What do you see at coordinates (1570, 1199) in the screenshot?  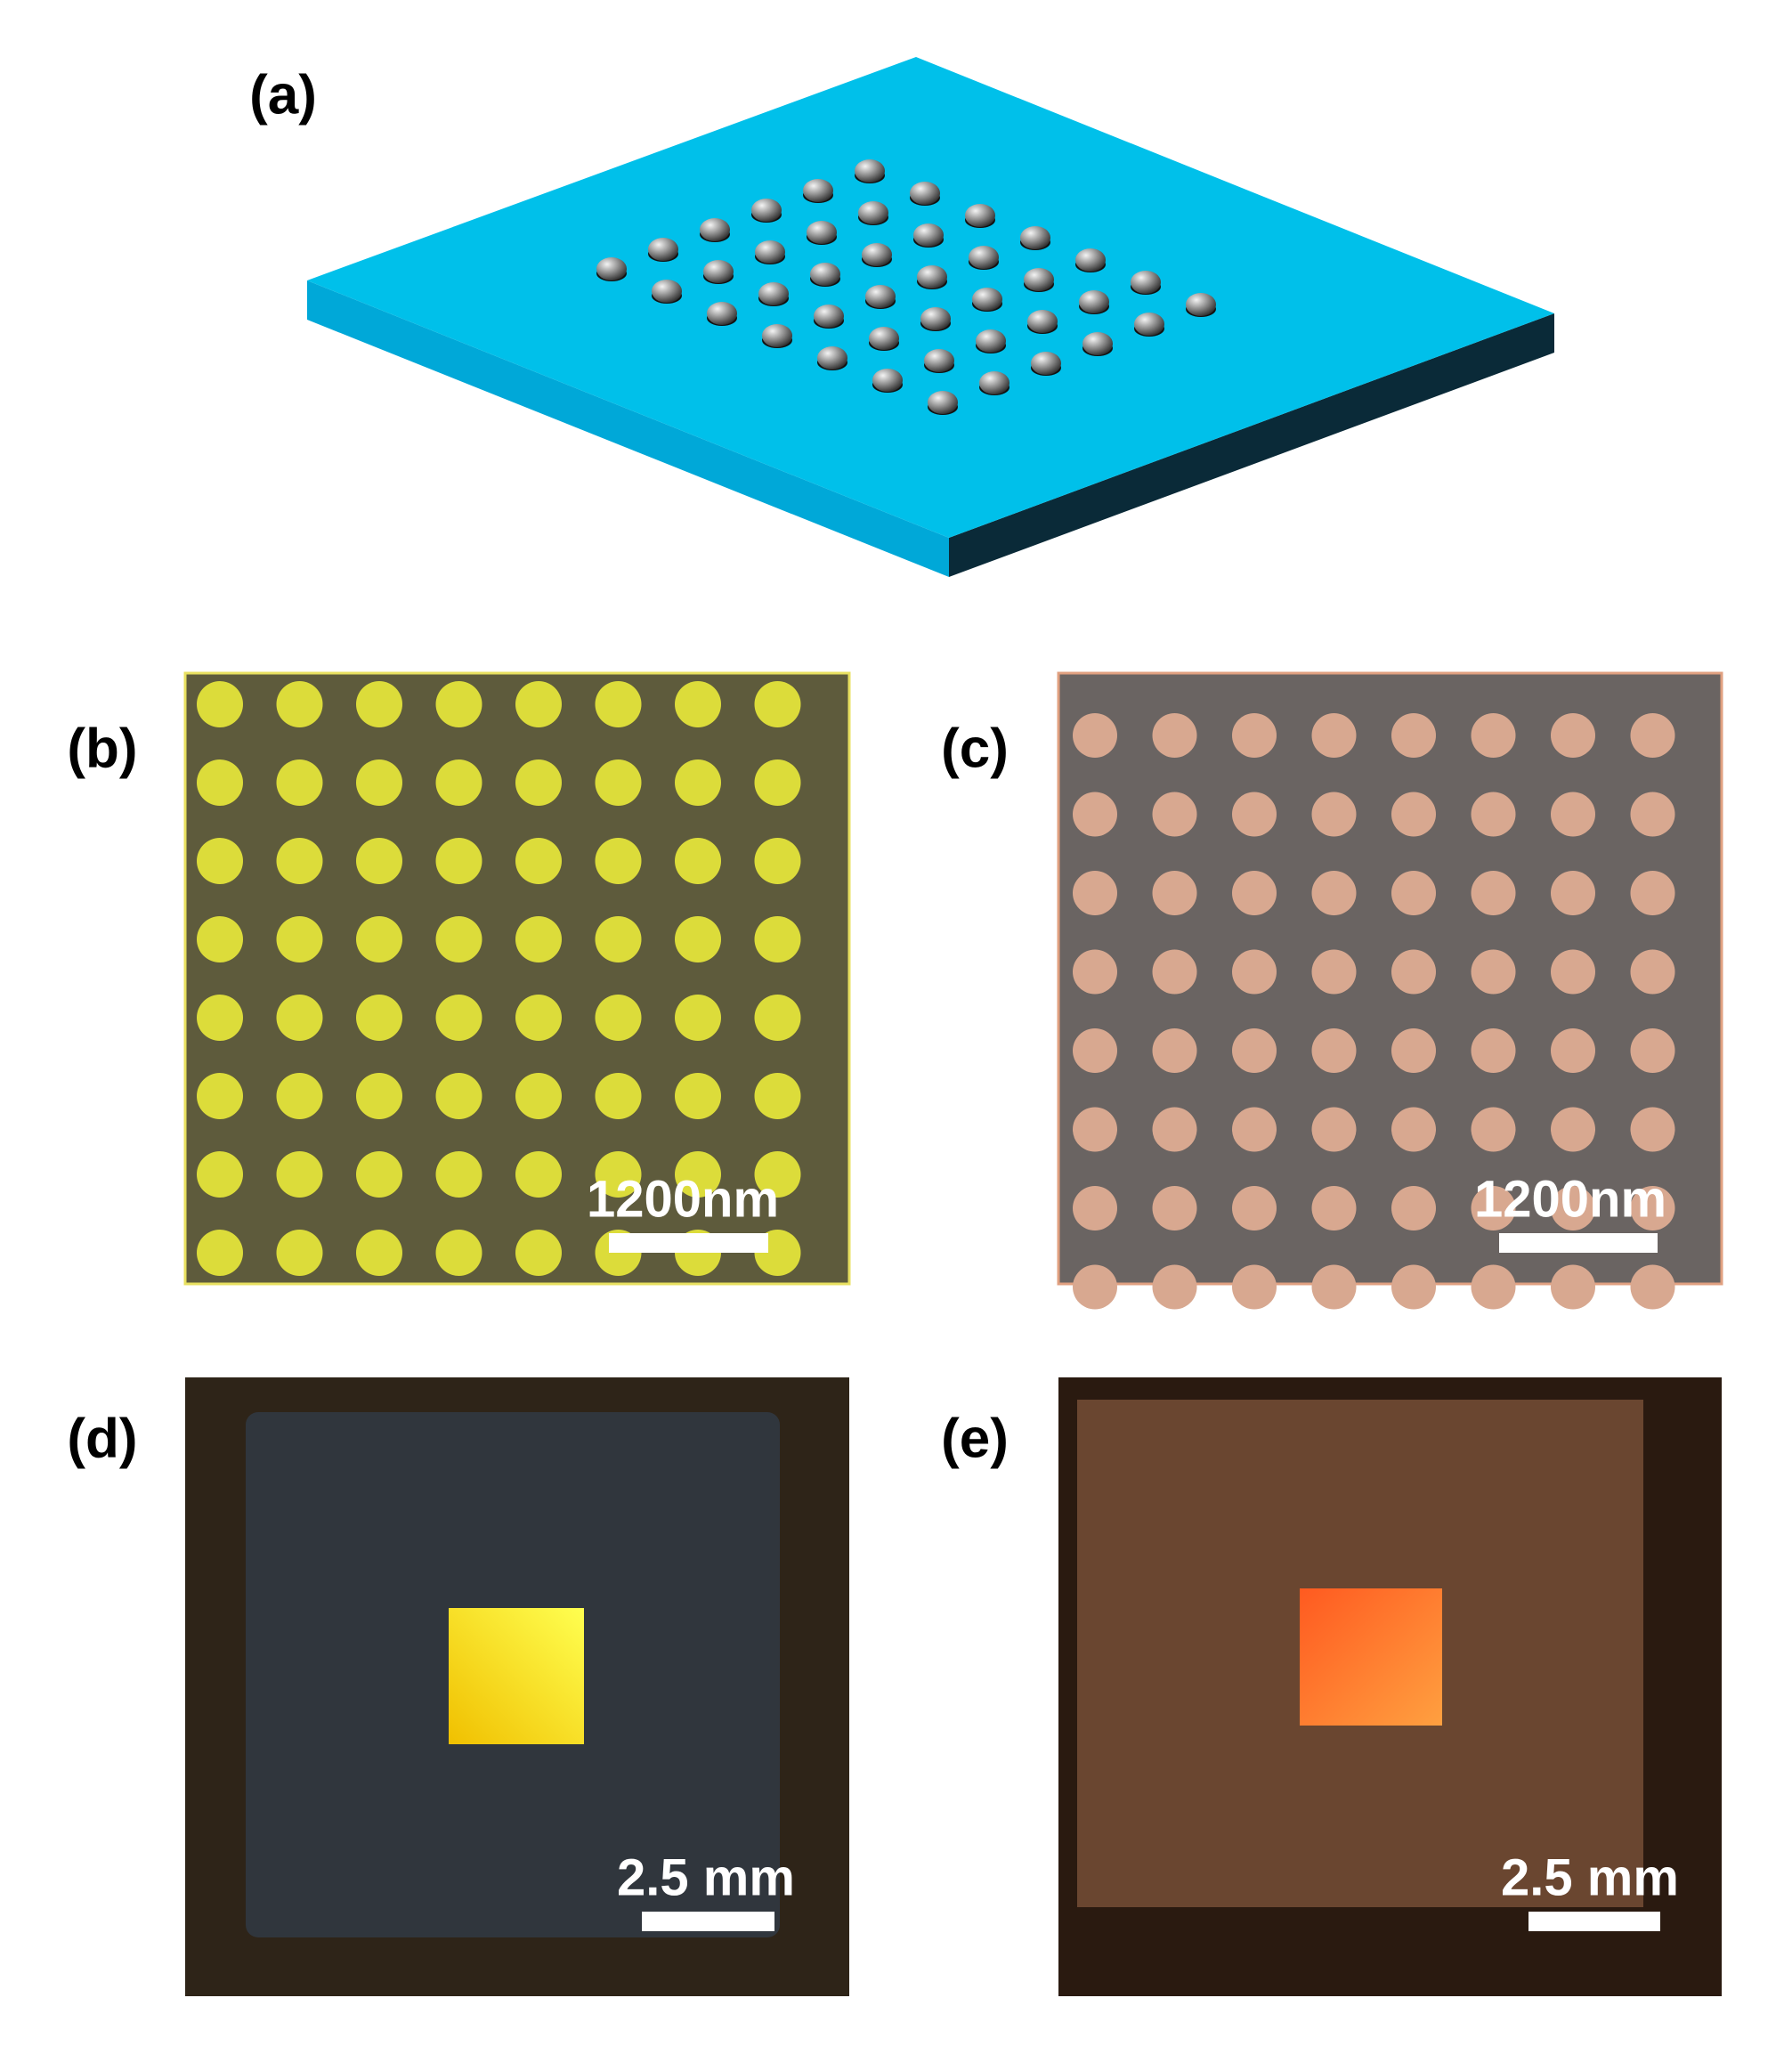 I see `scale-bar-label: 1200nm` at bounding box center [1570, 1199].